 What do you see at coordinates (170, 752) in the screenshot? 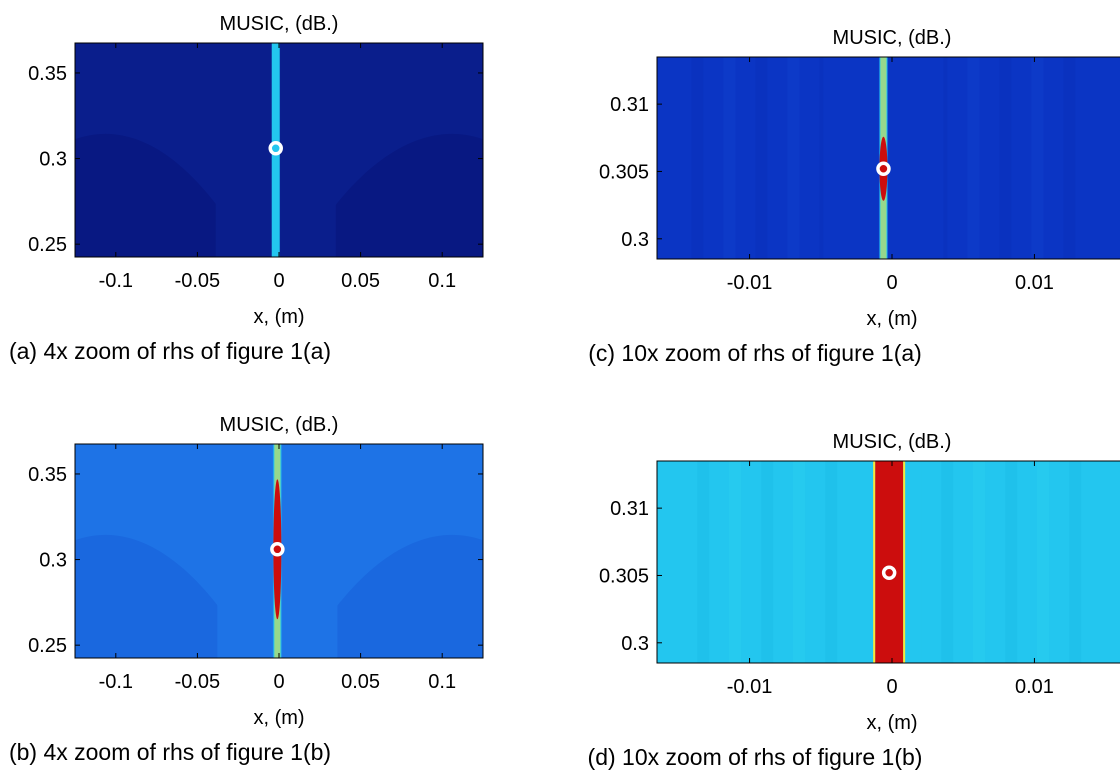
I see `panel-caption: (b) 4x zoom of rhs of figure 1(b)` at bounding box center [170, 752].